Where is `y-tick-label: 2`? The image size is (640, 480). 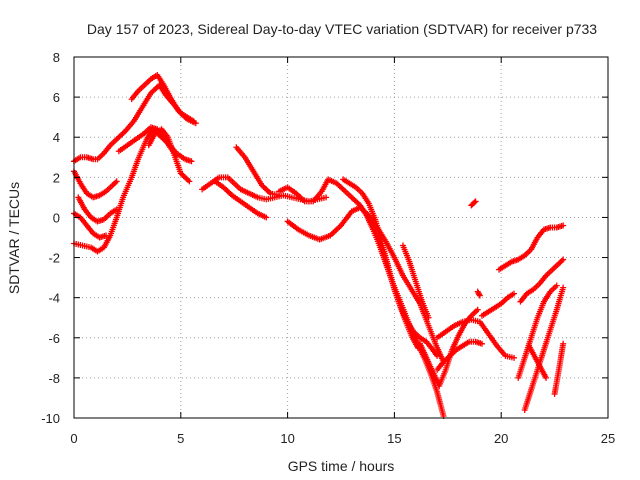 y-tick-label: 2 is located at coordinates (56, 177).